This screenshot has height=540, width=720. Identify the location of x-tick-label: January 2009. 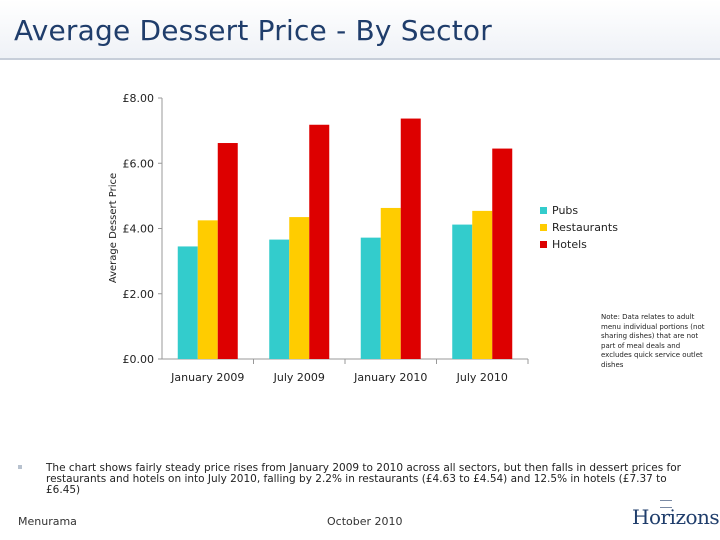
(207, 377).